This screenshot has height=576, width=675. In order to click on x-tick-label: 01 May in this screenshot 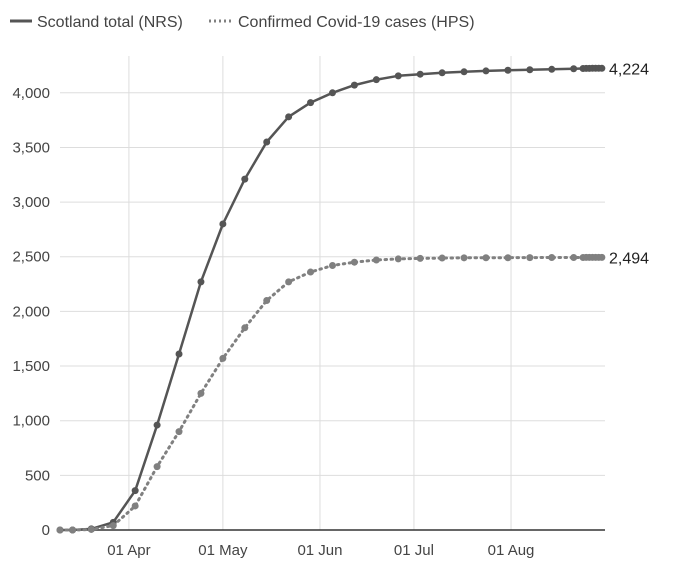, I will do `click(223, 550)`.